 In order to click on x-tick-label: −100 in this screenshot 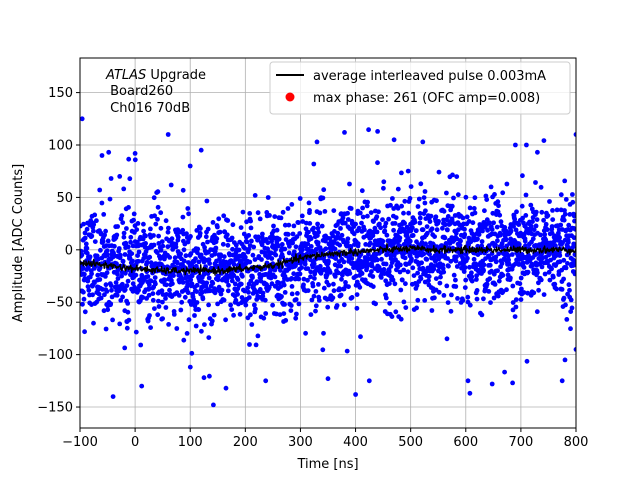, I will do `click(80, 442)`.